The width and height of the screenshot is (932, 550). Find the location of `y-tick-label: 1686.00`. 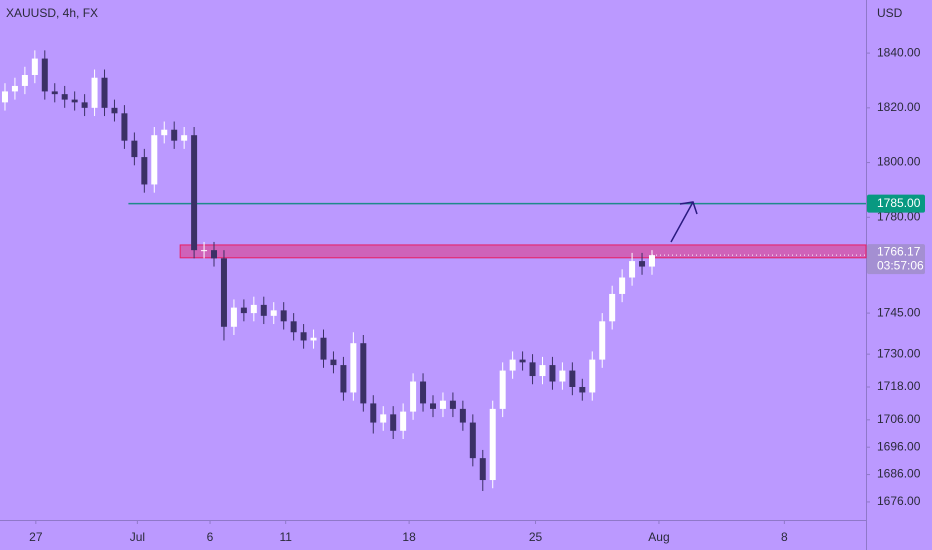

y-tick-label: 1686.00 is located at coordinates (899, 474).